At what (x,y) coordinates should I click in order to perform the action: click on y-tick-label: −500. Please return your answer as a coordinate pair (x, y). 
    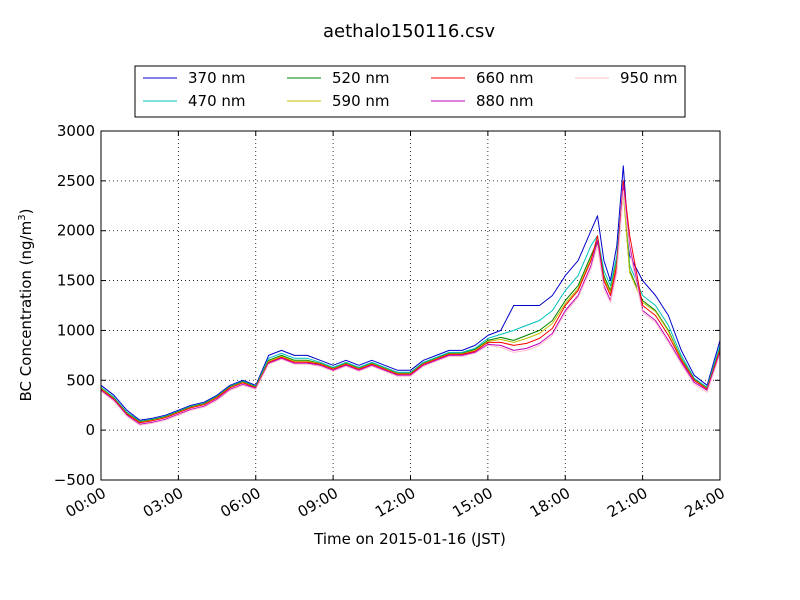
    Looking at the image, I should click on (74, 480).